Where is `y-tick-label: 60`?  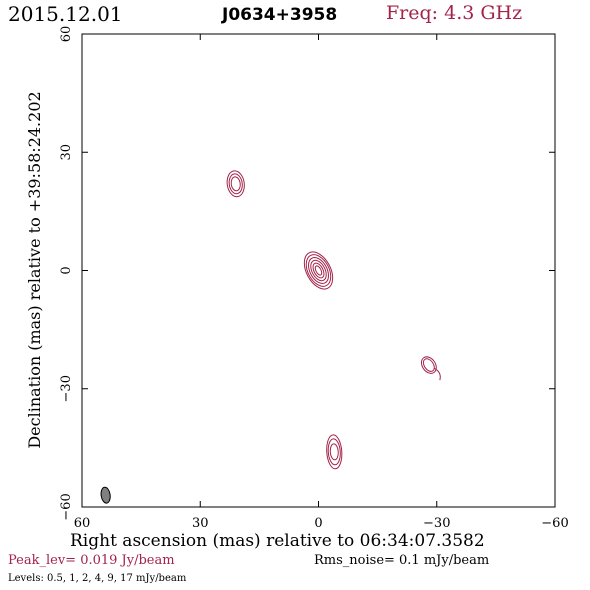 y-tick-label: 60 is located at coordinates (66, 34).